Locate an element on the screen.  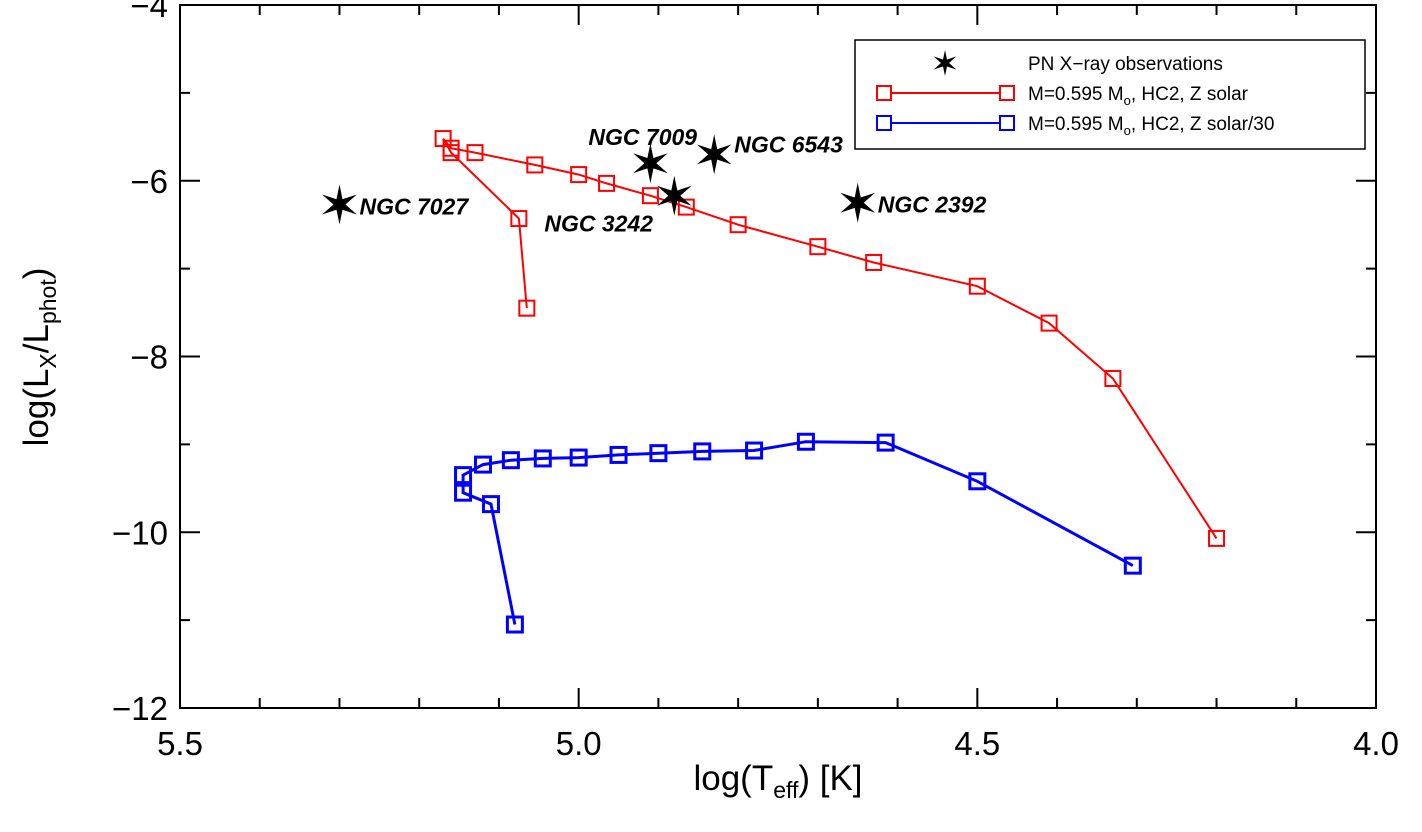
legend-label: M=0.595 Mo, HC2, Z solar/30 is located at coordinates (1151, 126).